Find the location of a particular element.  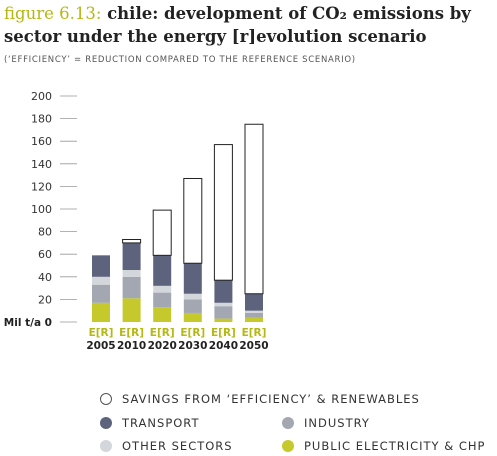

x-tick-label: 2050 is located at coordinates (253, 346).